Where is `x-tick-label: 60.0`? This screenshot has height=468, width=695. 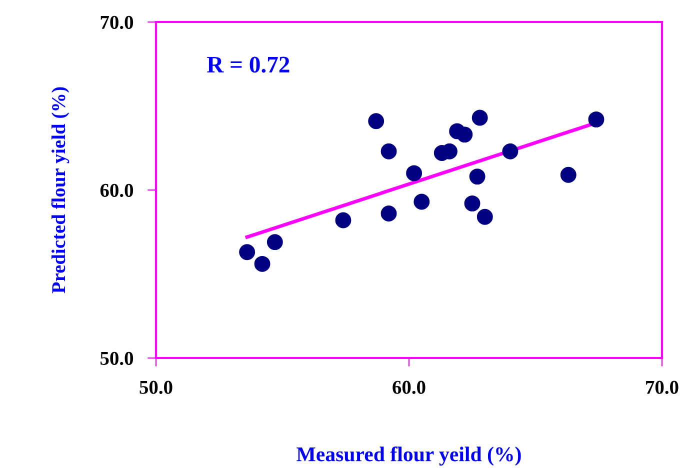
x-tick-label: 60.0 is located at coordinates (409, 387).